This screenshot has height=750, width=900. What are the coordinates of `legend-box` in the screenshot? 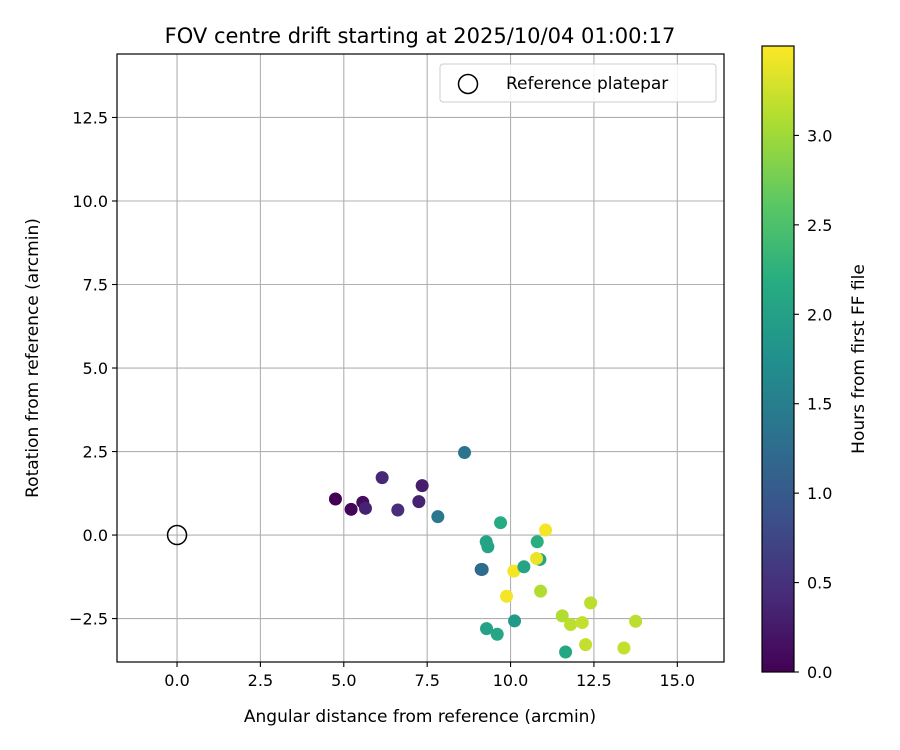 It's located at (578, 83).